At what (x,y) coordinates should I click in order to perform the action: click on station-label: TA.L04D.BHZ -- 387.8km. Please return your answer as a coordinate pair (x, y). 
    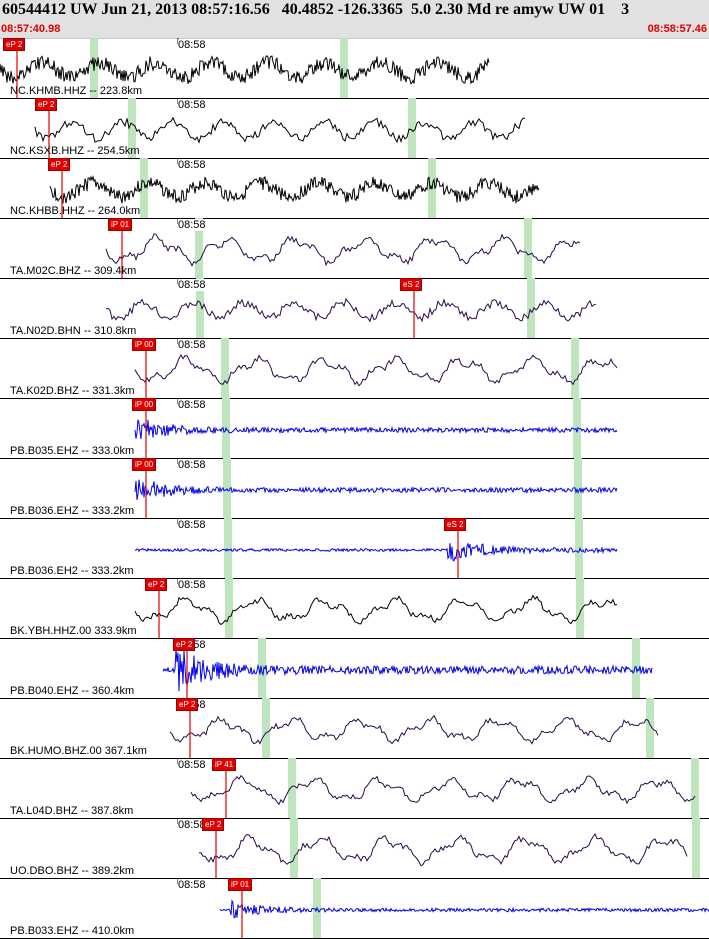
    Looking at the image, I should click on (72, 811).